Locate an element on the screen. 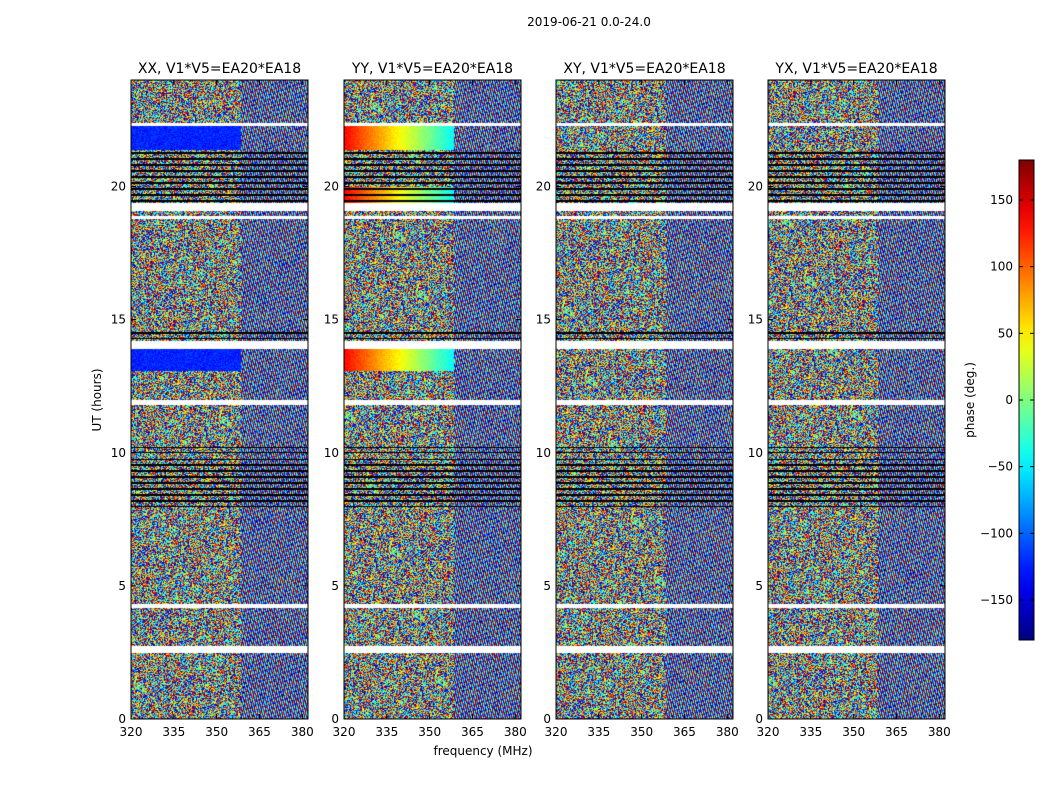 The height and width of the screenshot is (800, 1050). x-axis-label: frequency (MHz) is located at coordinates (482, 751).